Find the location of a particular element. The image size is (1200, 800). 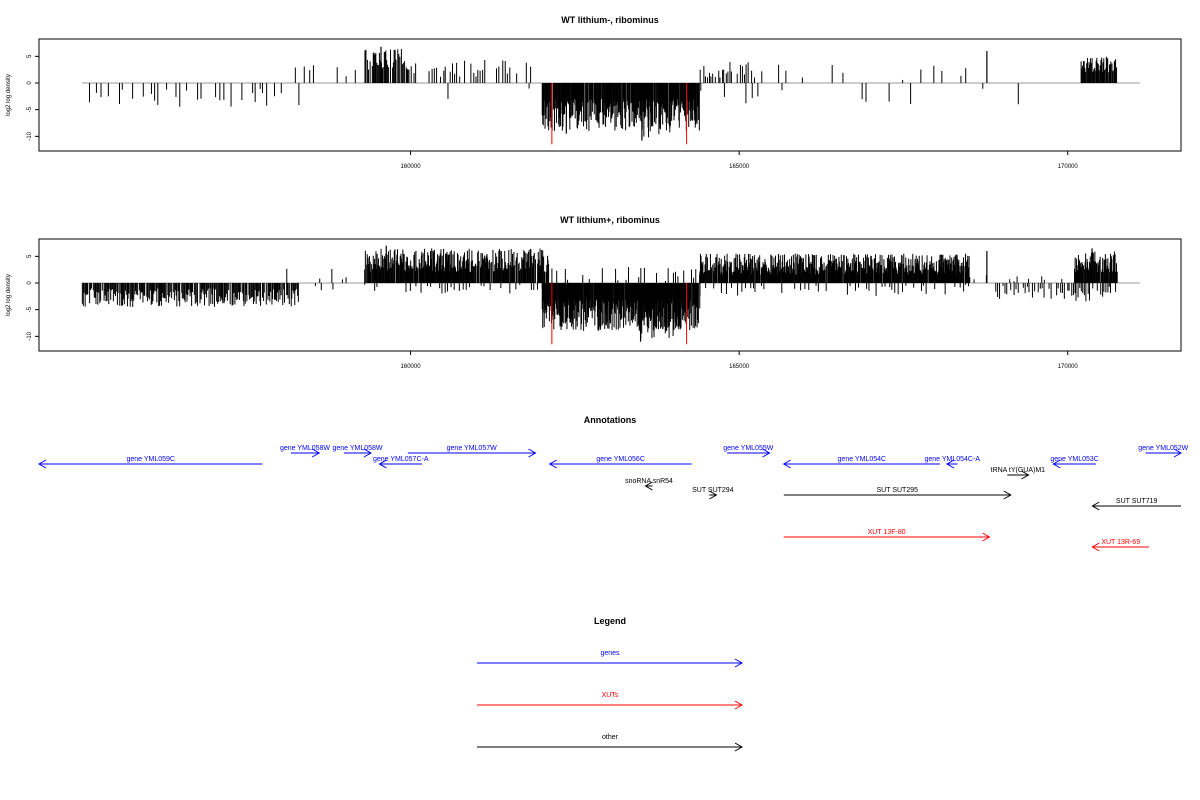

annotation-feature: gene YML057W is located at coordinates (472, 451).